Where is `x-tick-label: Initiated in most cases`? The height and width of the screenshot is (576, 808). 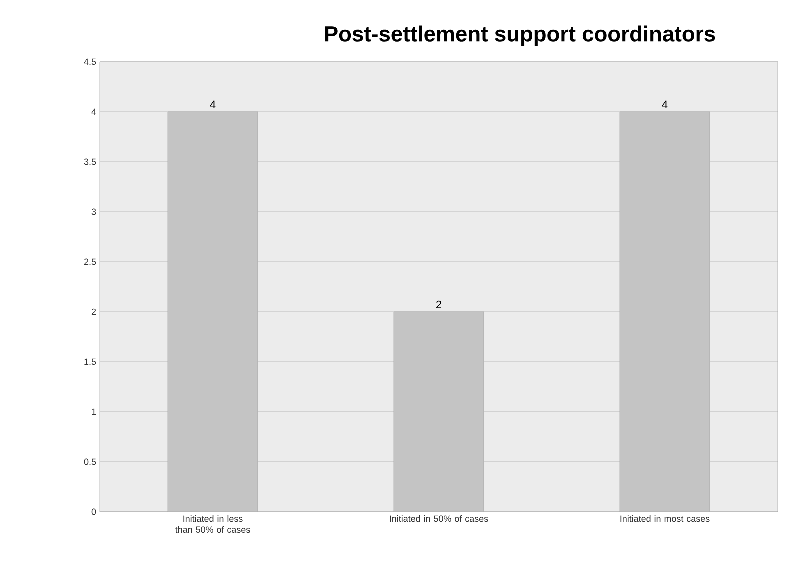 x-tick-label: Initiated in most cases is located at coordinates (665, 519).